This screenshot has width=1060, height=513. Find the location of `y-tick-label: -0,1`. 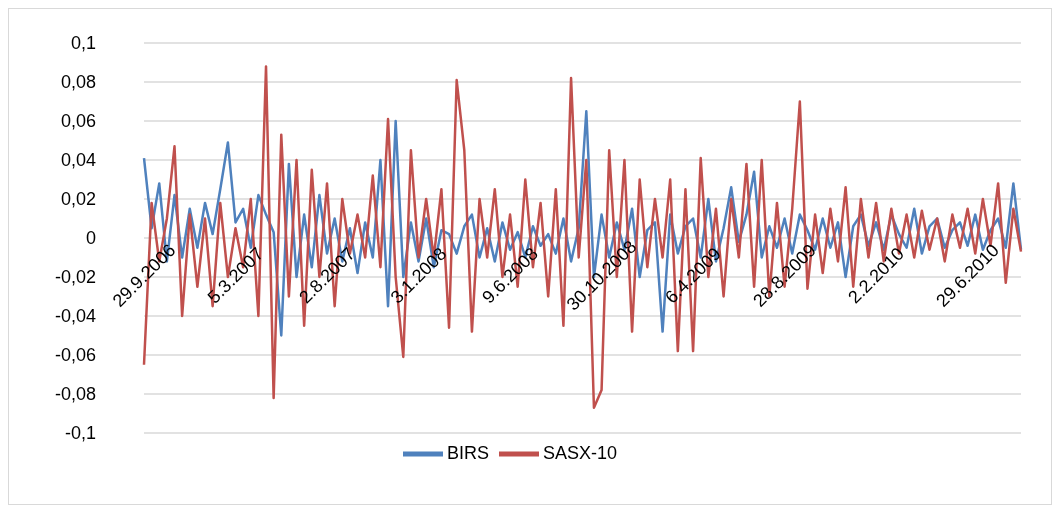

y-tick-label: -0,1 is located at coordinates (80, 433).